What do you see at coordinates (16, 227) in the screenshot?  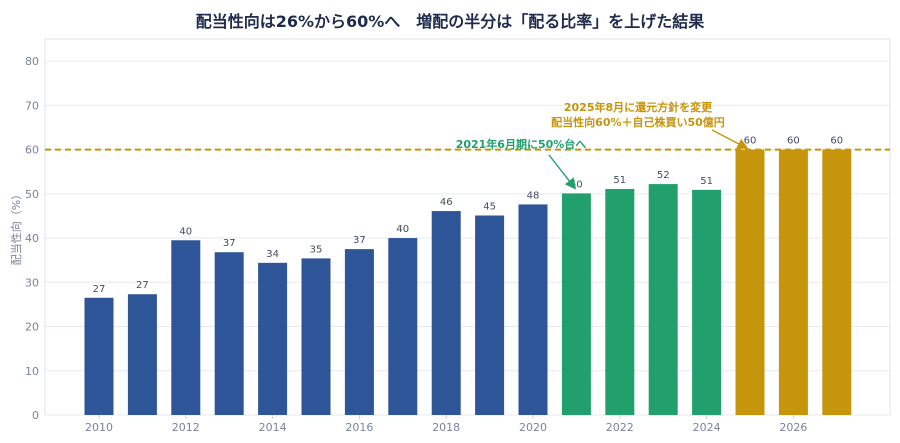 I see `y-axis-label: 配当性向（%）` at bounding box center [16, 227].